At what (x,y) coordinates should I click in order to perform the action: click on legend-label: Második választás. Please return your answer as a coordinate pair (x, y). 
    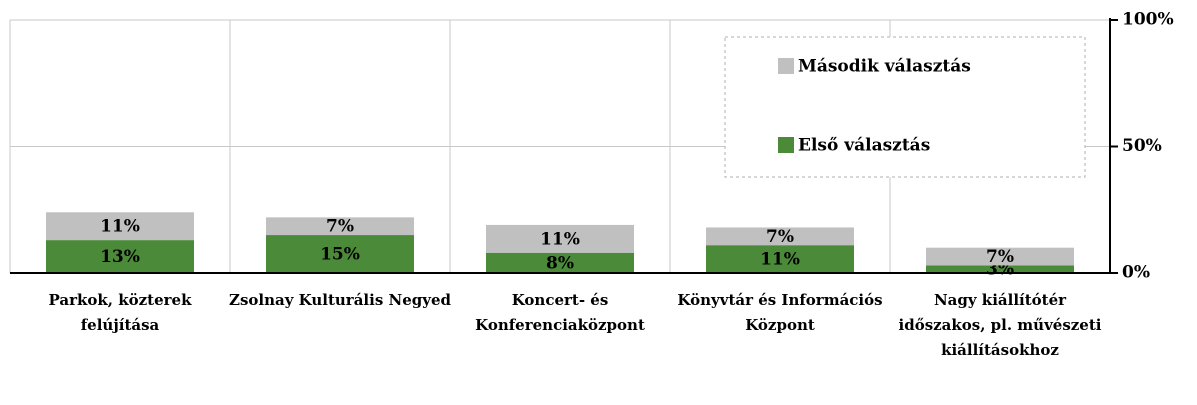
    Looking at the image, I should click on (884, 67).